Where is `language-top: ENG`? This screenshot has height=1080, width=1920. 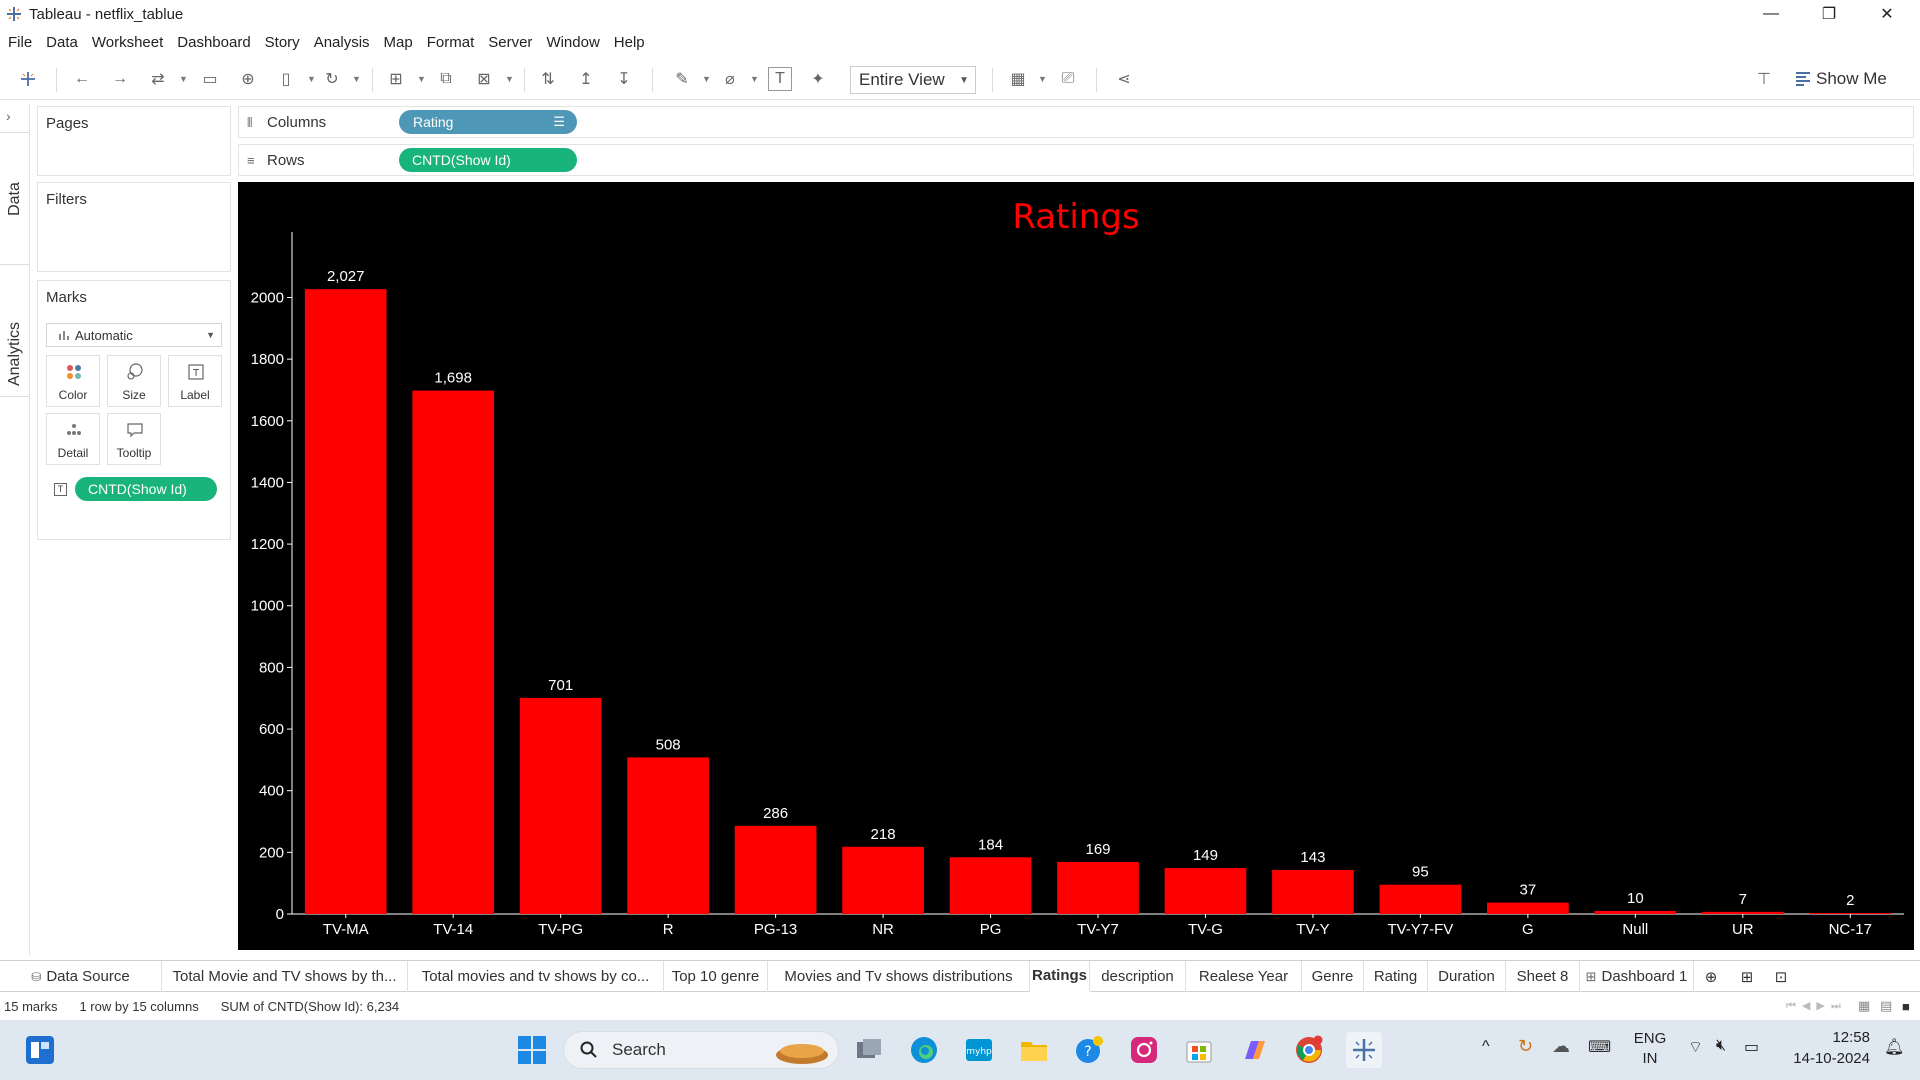 language-top: ENG is located at coordinates (1650, 1038).